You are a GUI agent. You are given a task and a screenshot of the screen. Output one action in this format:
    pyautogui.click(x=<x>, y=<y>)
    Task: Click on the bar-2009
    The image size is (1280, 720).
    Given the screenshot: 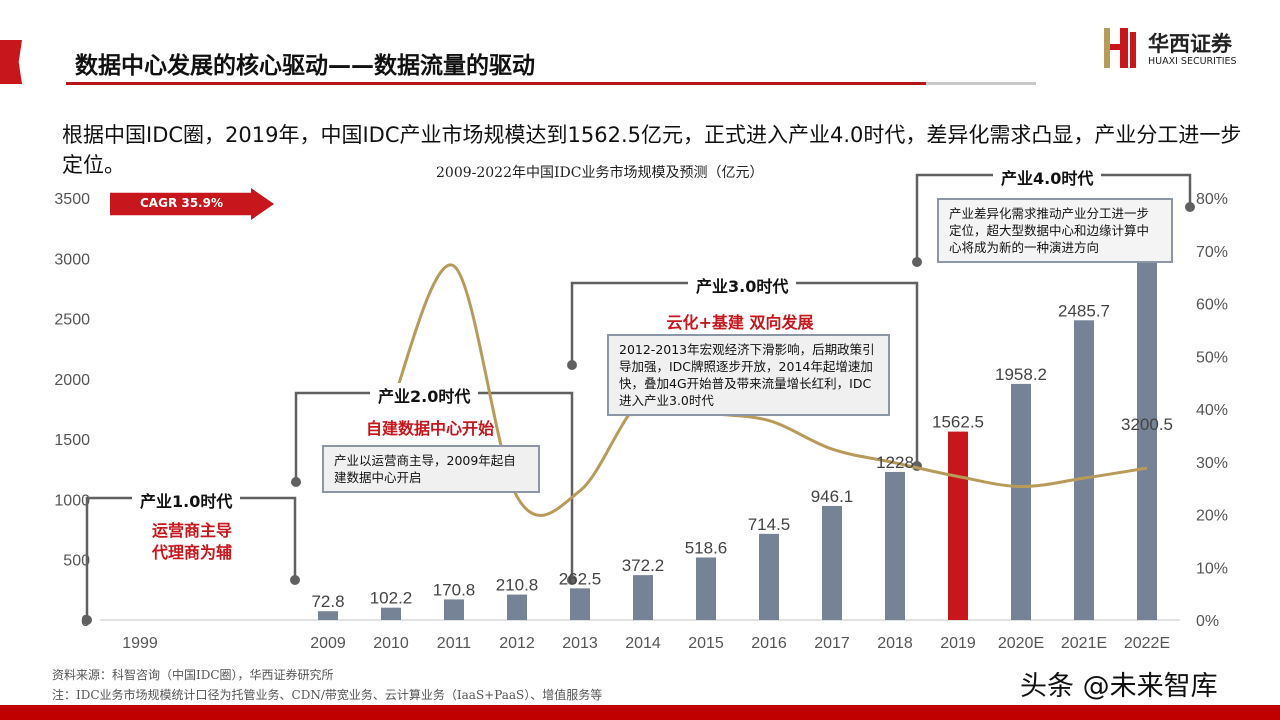 What is the action you would take?
    pyautogui.click(x=328, y=615)
    